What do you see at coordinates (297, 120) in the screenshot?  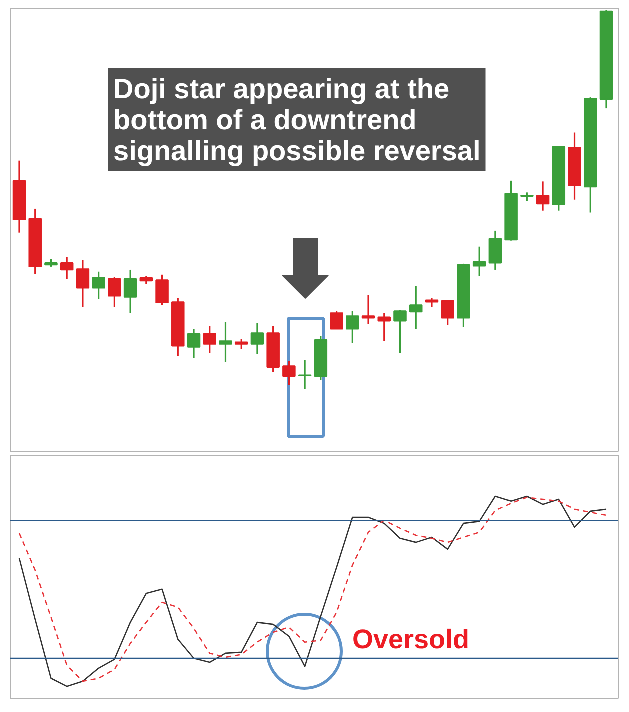 I see `annotation: Doji star appearing at the bottom of a downtrend signalling possible reversal` at bounding box center [297, 120].